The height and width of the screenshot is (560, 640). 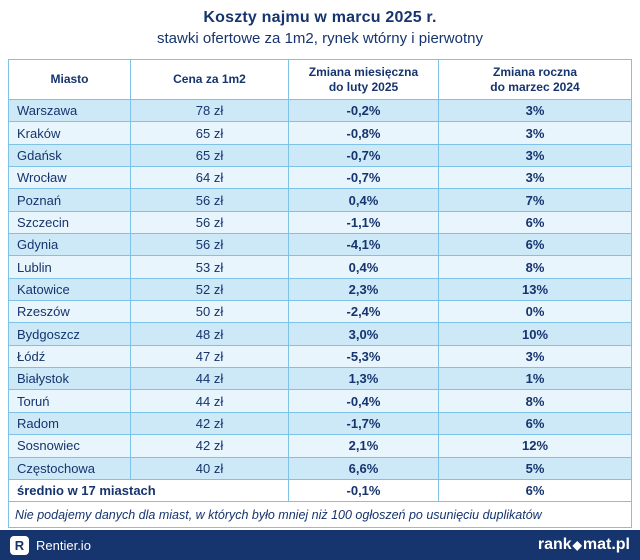 What do you see at coordinates (63, 545) in the screenshot?
I see `rentier-brand-label: Rentier.io` at bounding box center [63, 545].